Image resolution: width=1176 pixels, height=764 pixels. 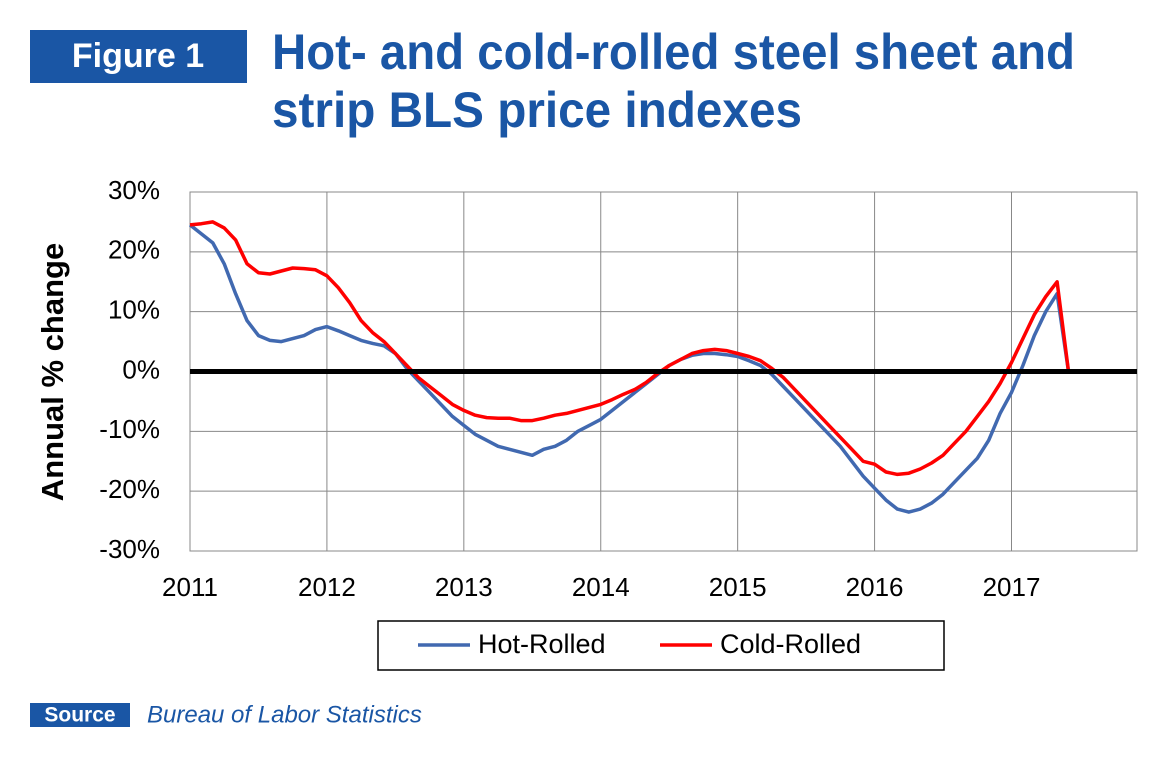 I want to click on y-tick-label: 0%, so click(x=141, y=369).